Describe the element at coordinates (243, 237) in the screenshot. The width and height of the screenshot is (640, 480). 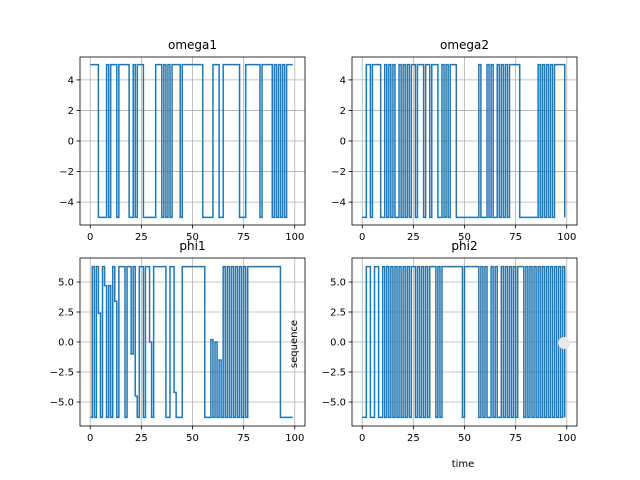
I see `omega1-xtick-label: 75` at that location.